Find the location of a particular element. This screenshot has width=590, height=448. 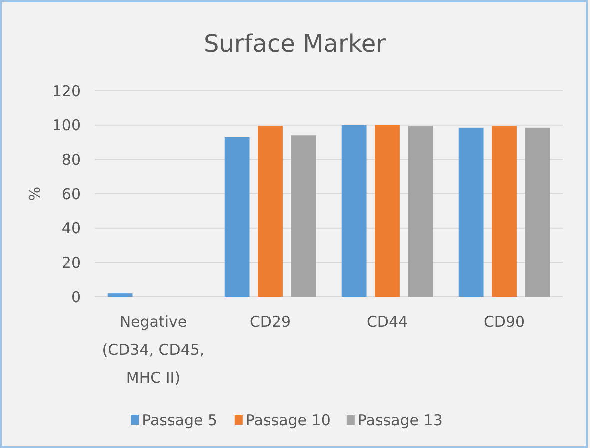

y-tick-label: 0 is located at coordinates (76, 297).